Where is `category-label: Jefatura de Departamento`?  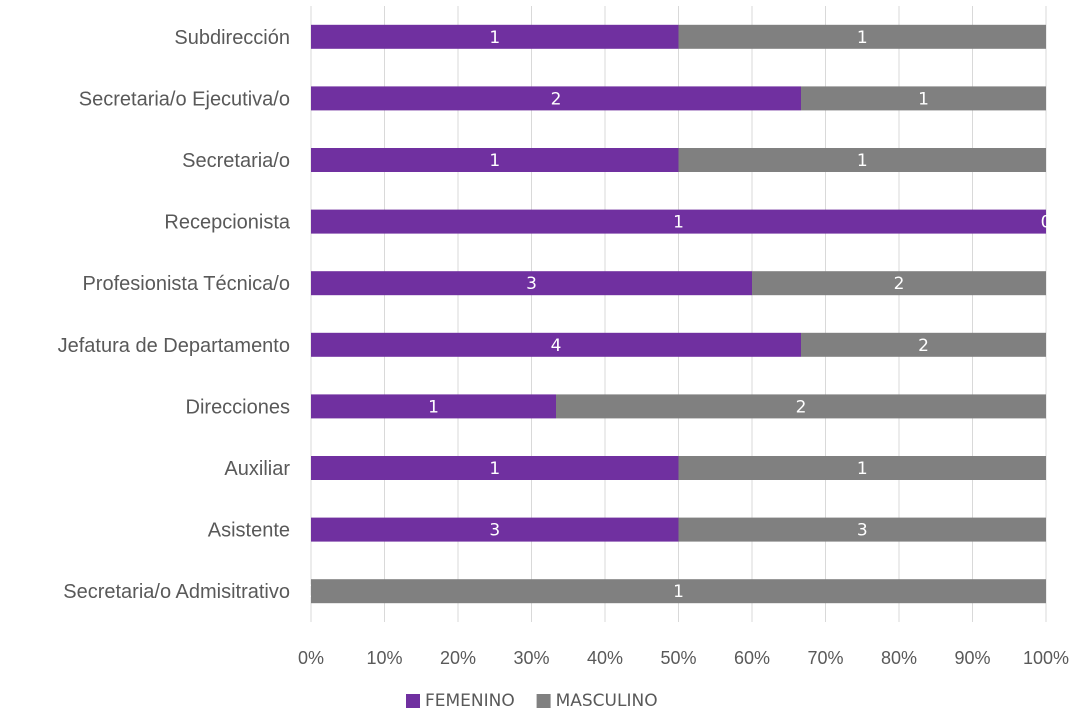
category-label: Jefatura de Departamento is located at coordinates (174, 346).